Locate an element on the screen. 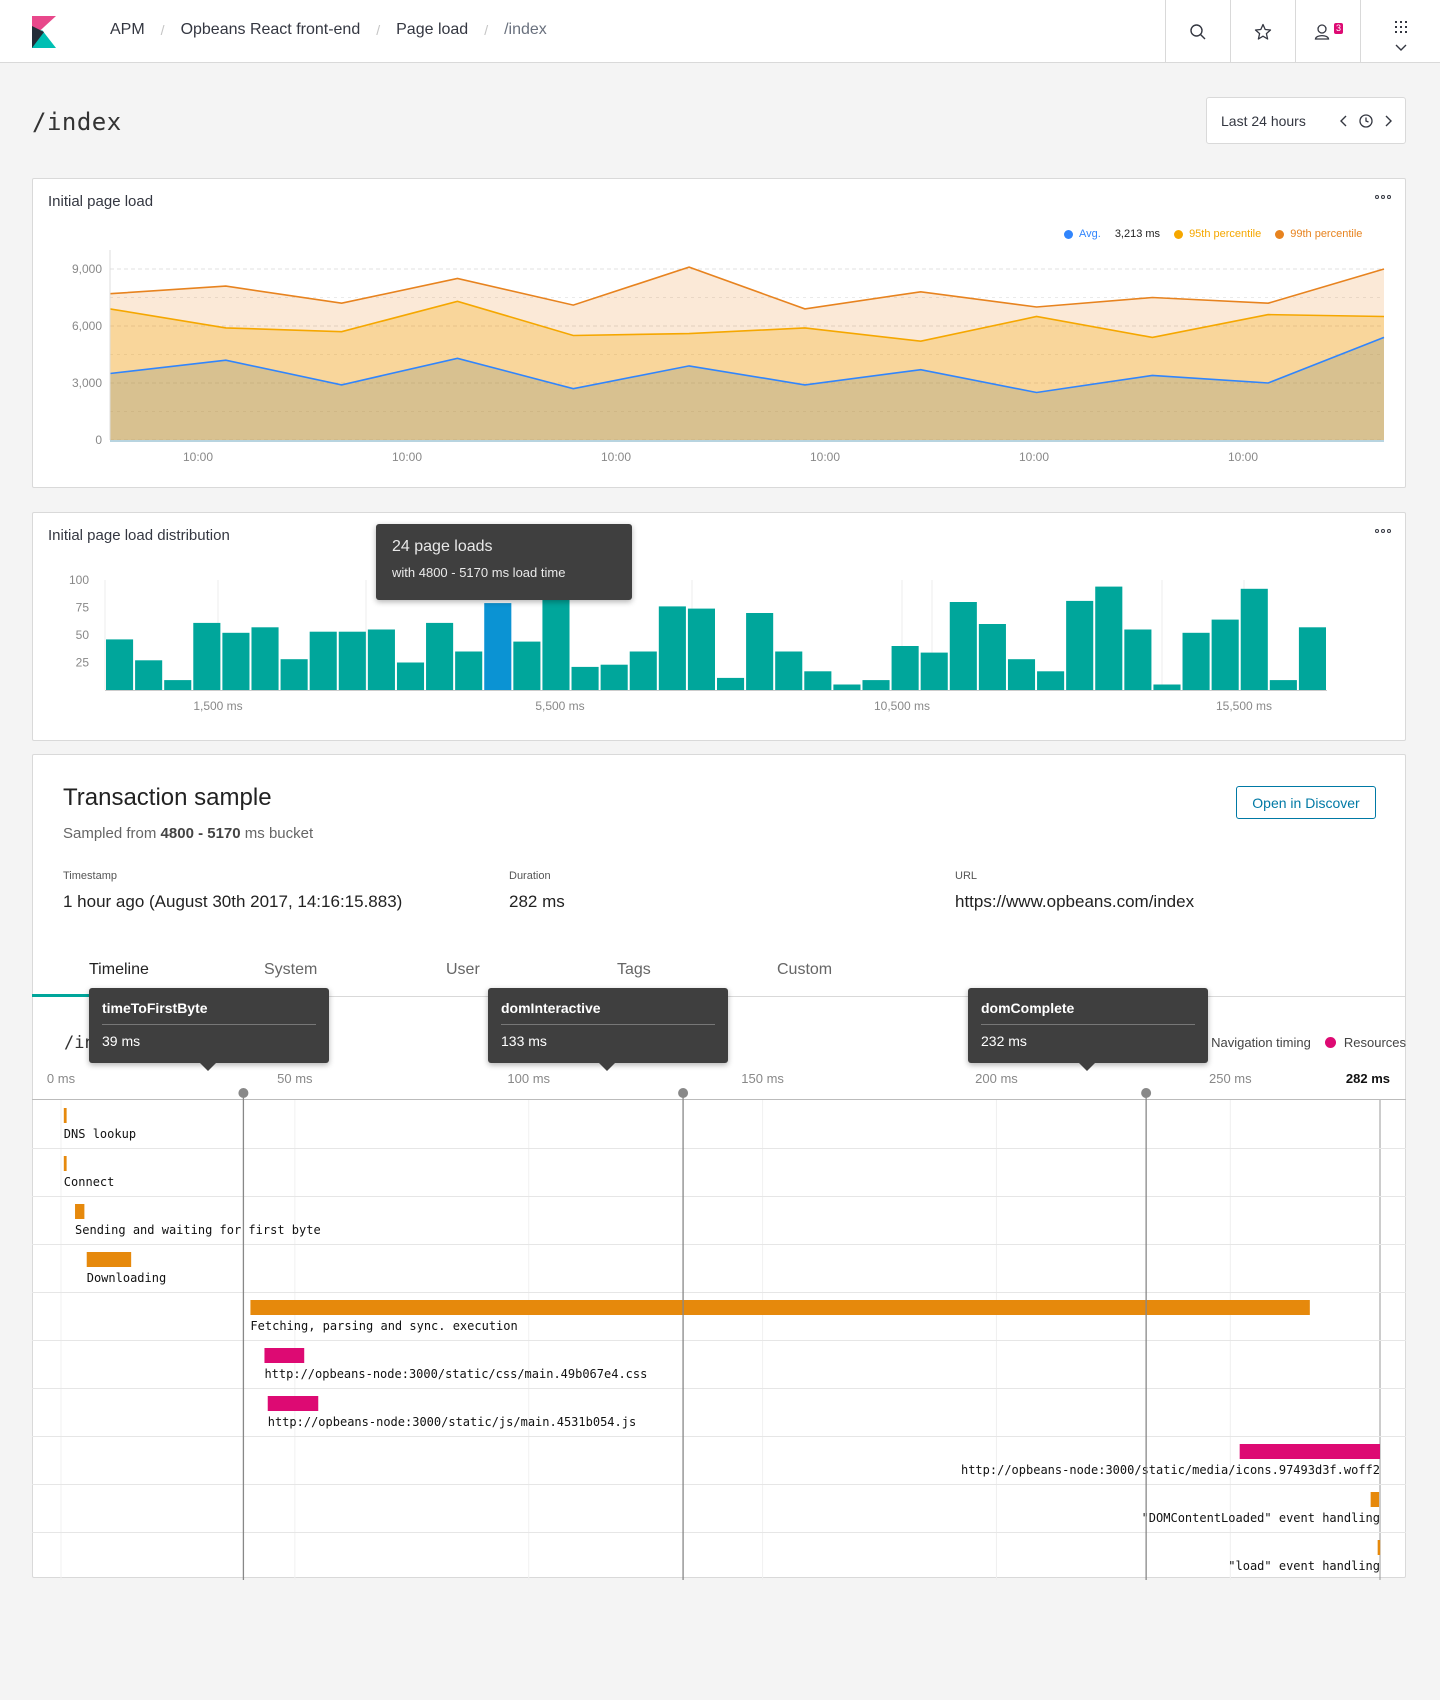  search-button is located at coordinates (1197, 31).